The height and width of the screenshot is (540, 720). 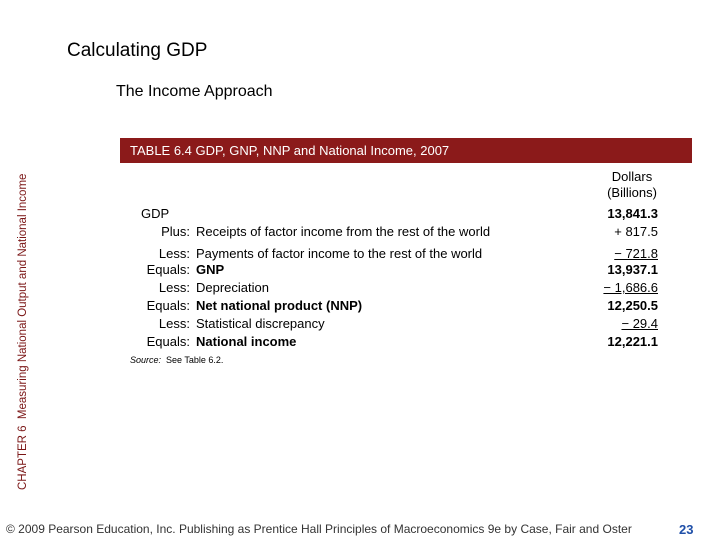 I want to click on row-value: 13,937.1, so click(x=632, y=269).